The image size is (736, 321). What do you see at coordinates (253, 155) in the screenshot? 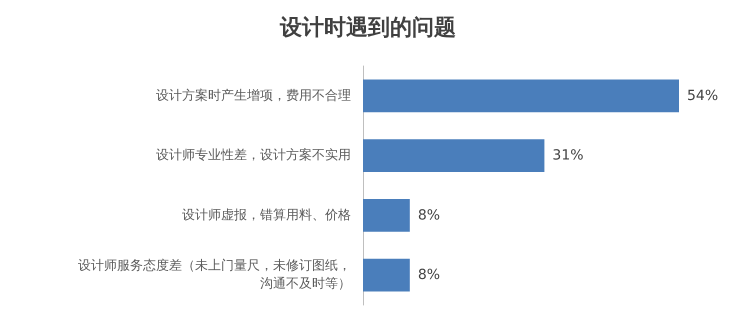
I see `y-tick-label: 设计师专业性差，设计方案不实用` at bounding box center [253, 155].